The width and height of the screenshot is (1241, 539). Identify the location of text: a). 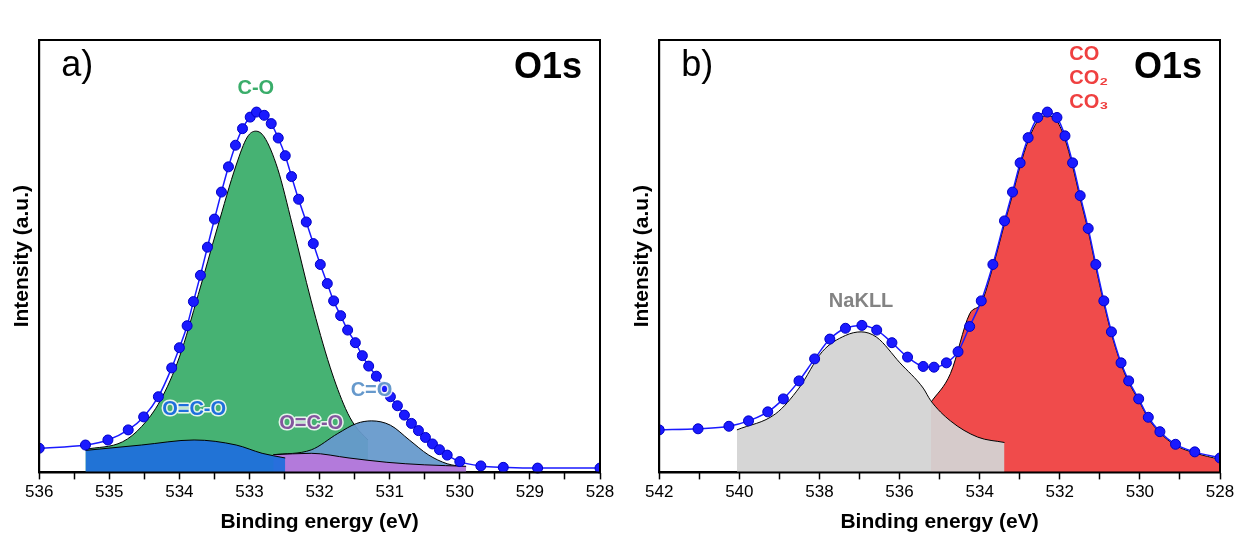
(77, 63).